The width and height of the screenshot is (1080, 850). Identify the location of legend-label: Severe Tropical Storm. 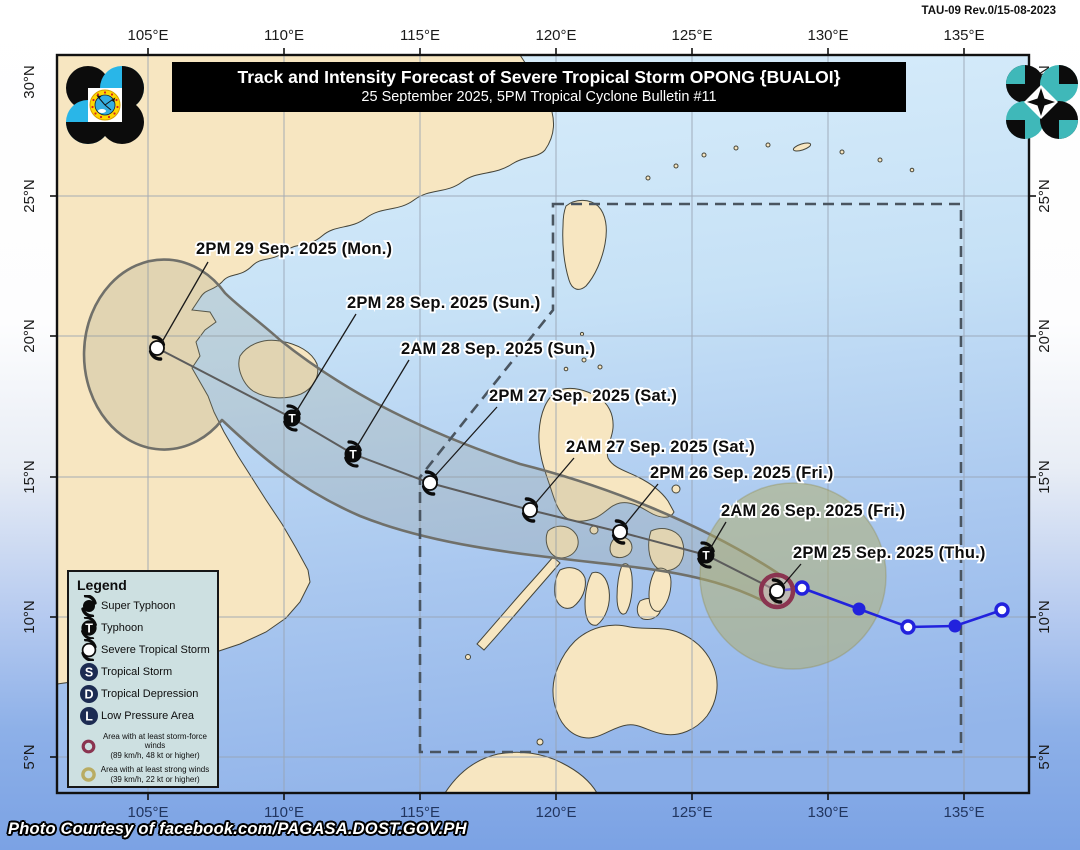
(155, 650).